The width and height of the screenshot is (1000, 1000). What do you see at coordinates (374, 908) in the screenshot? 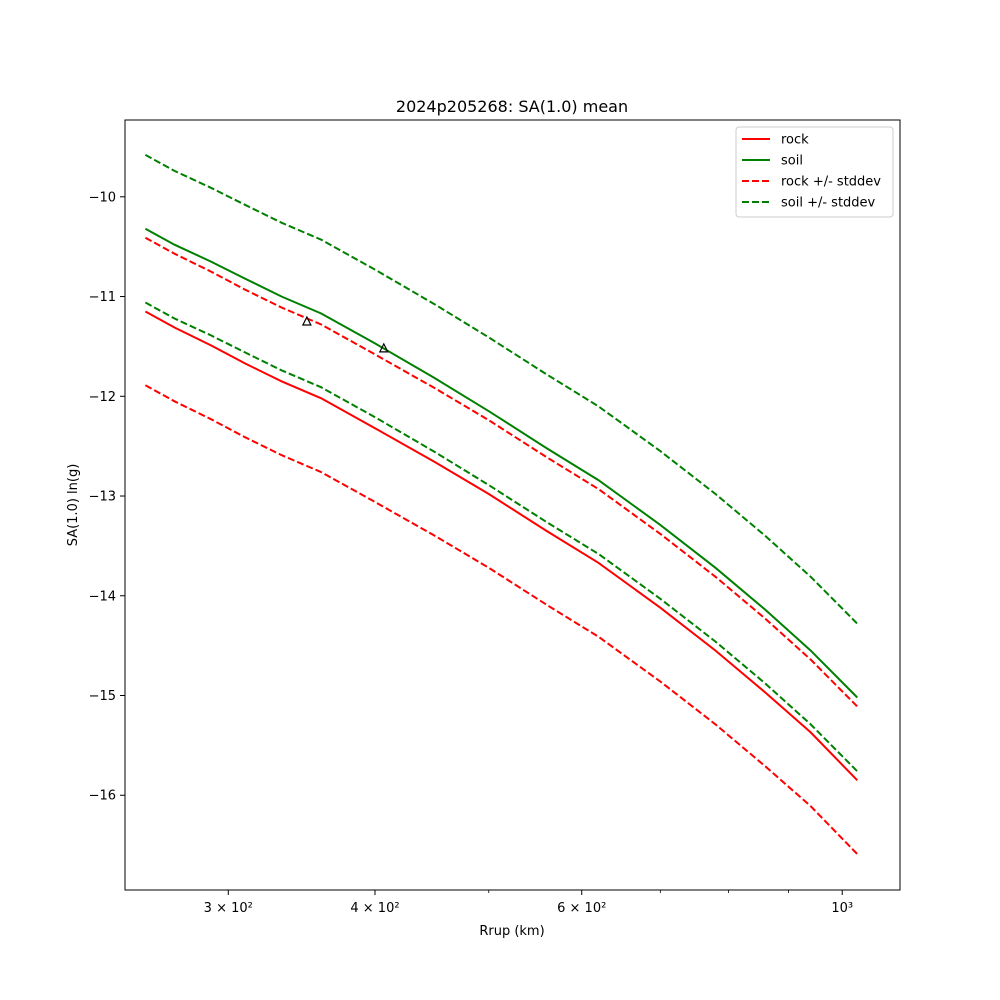
I see `x-tick-label-1: 4 × 10²` at bounding box center [374, 908].